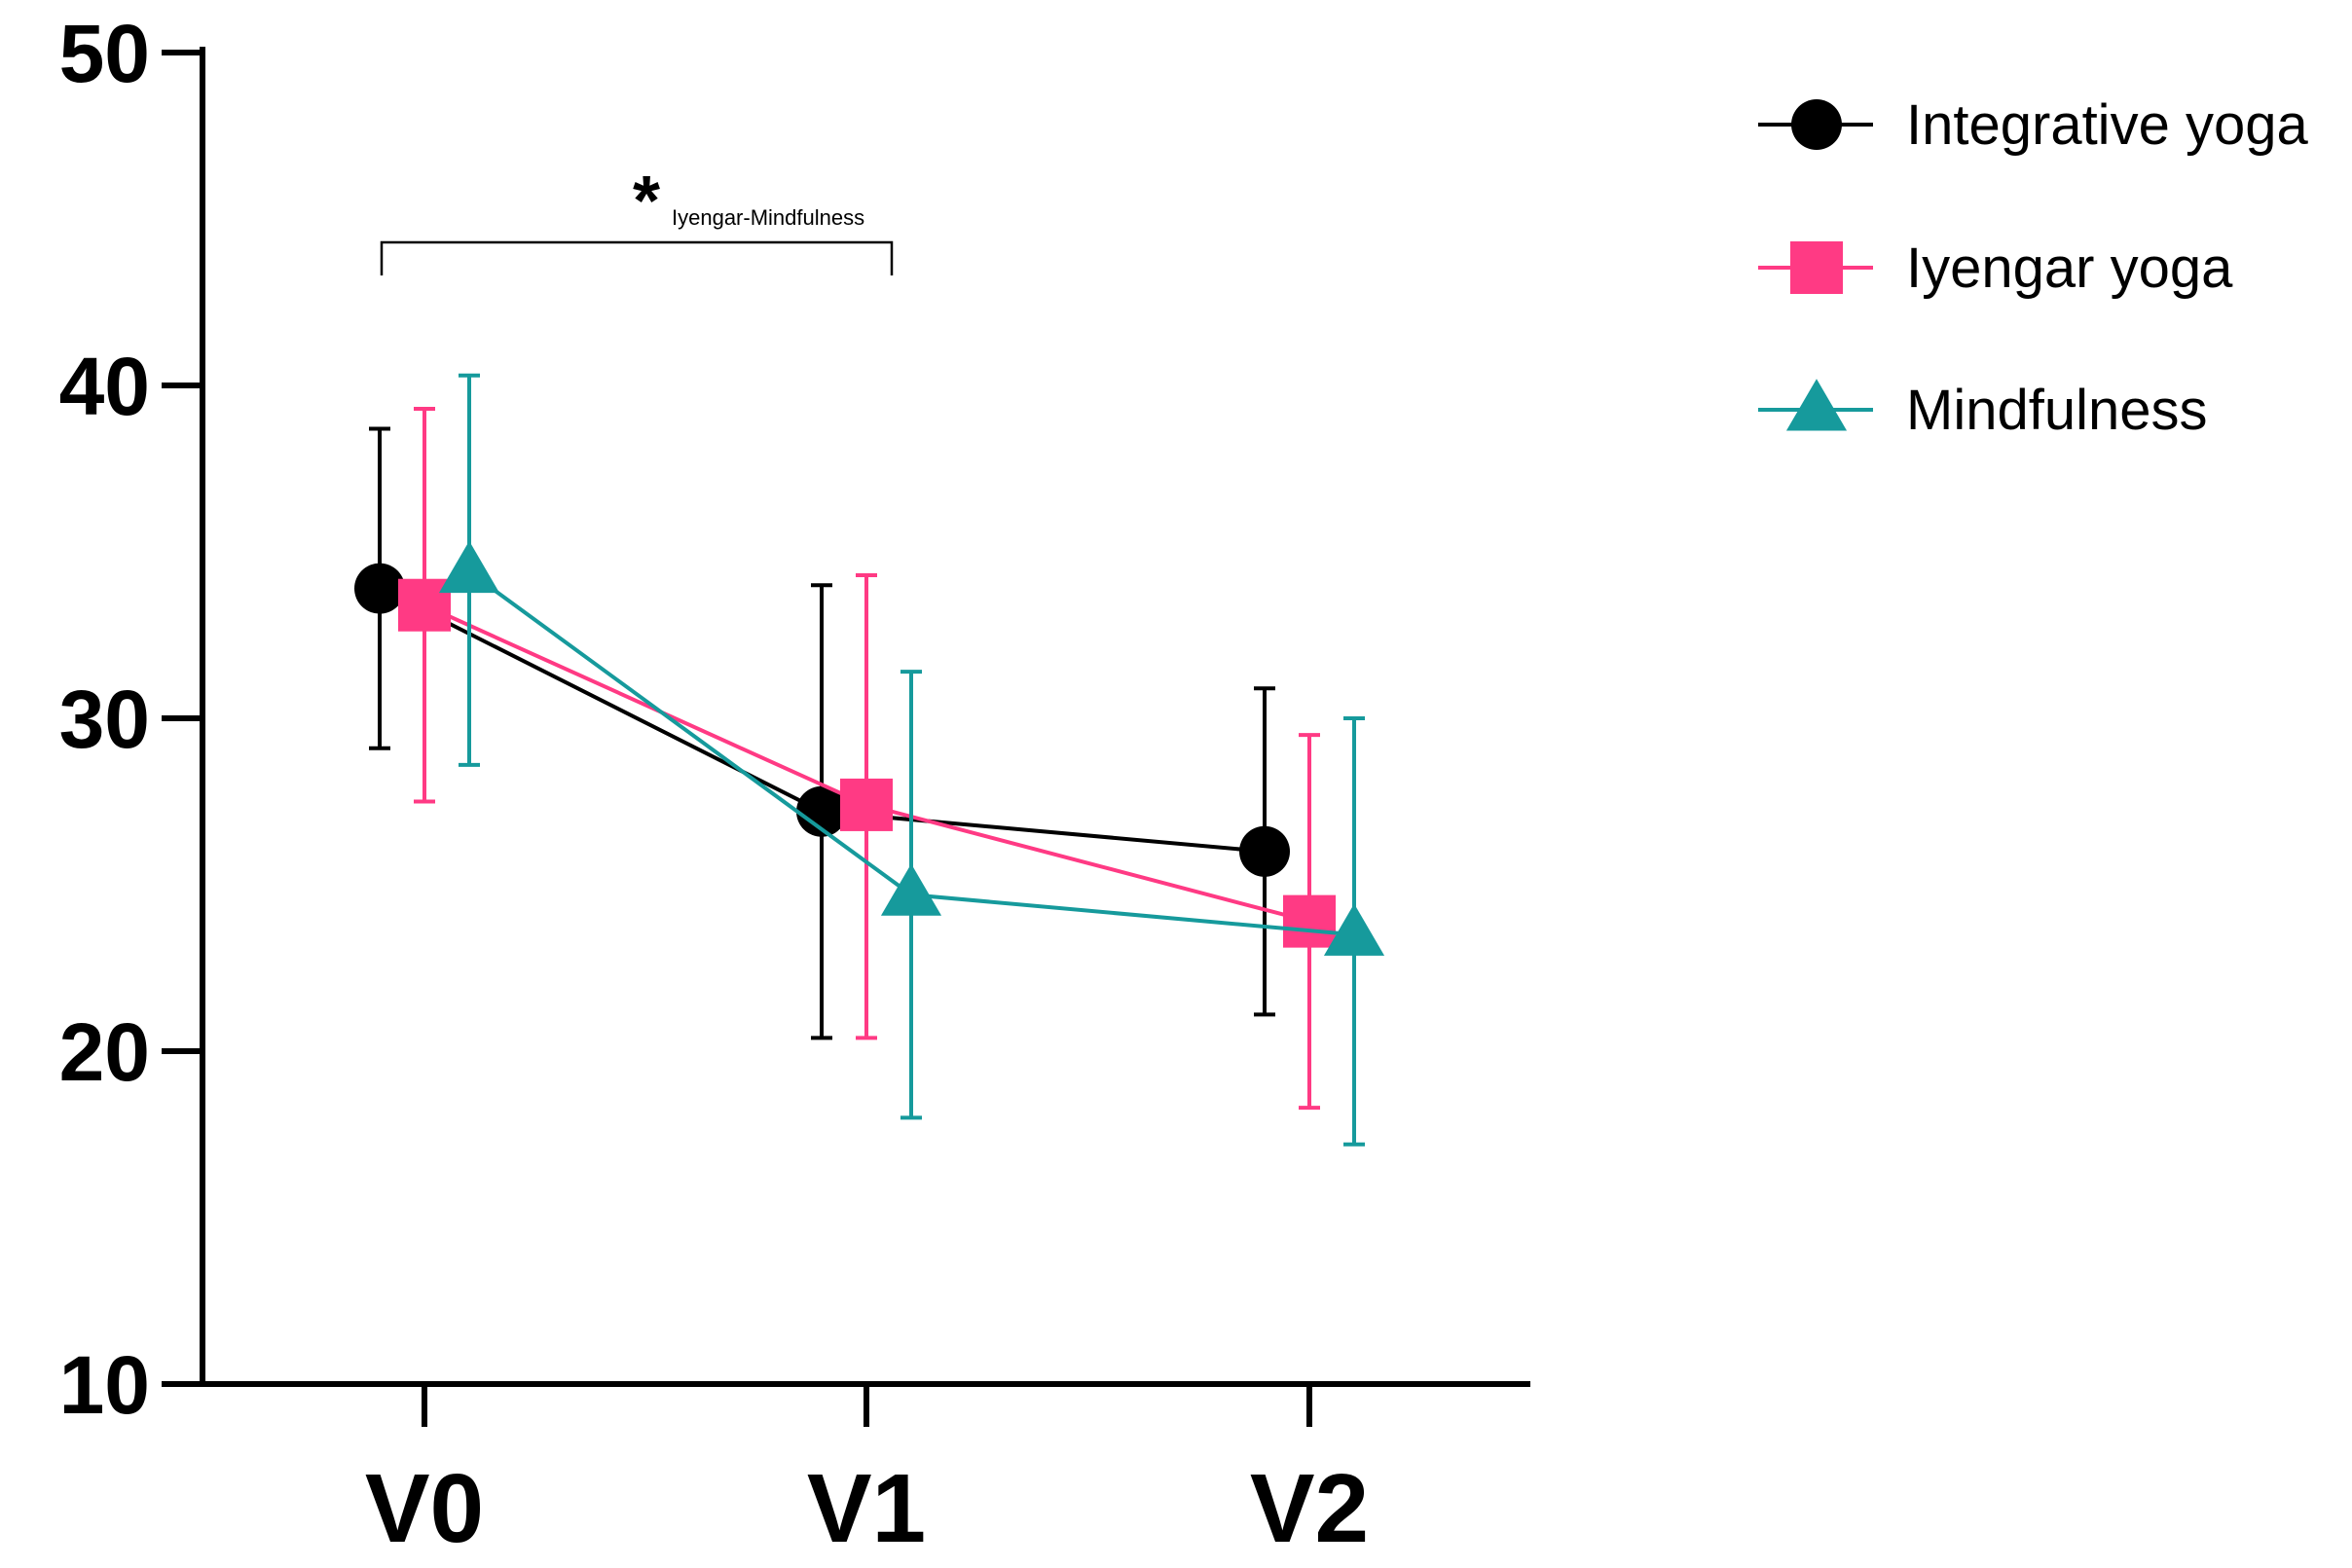 The height and width of the screenshot is (1568, 2352). Describe the element at coordinates (637, 257) in the screenshot. I see `significance-bracket` at that location.